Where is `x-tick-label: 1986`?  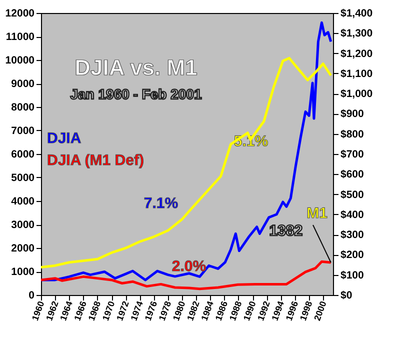
x-tick-label: 1986 is located at coordinates (221, 311).